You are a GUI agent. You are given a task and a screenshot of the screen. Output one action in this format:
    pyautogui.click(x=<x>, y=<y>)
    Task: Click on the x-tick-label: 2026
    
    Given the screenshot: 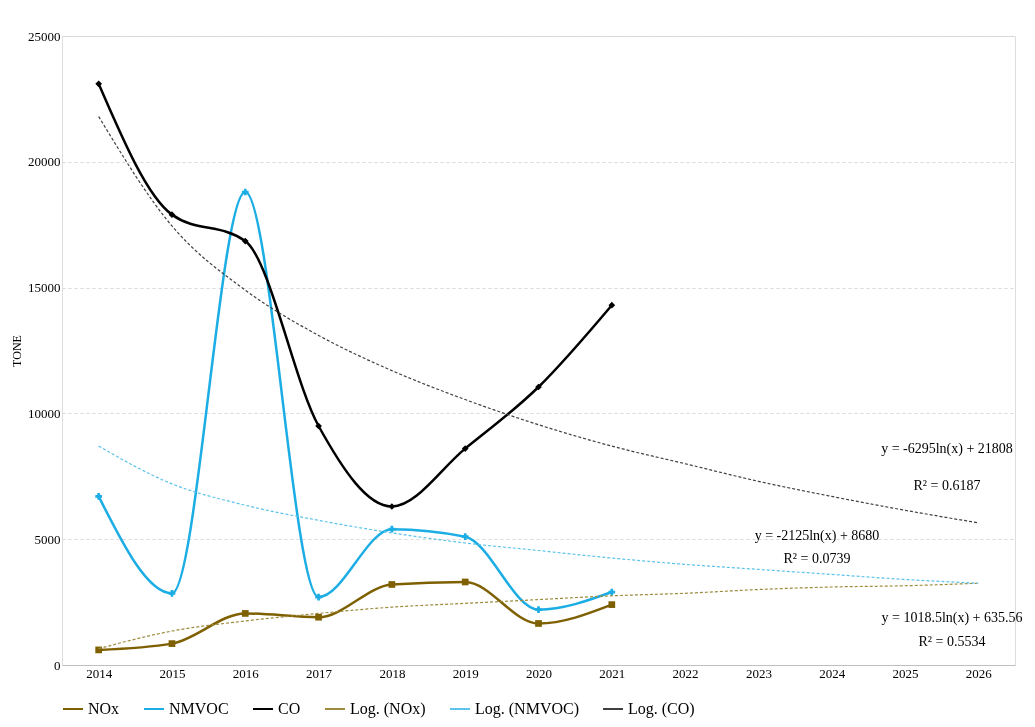 What is the action you would take?
    pyautogui.click(x=979, y=673)
    